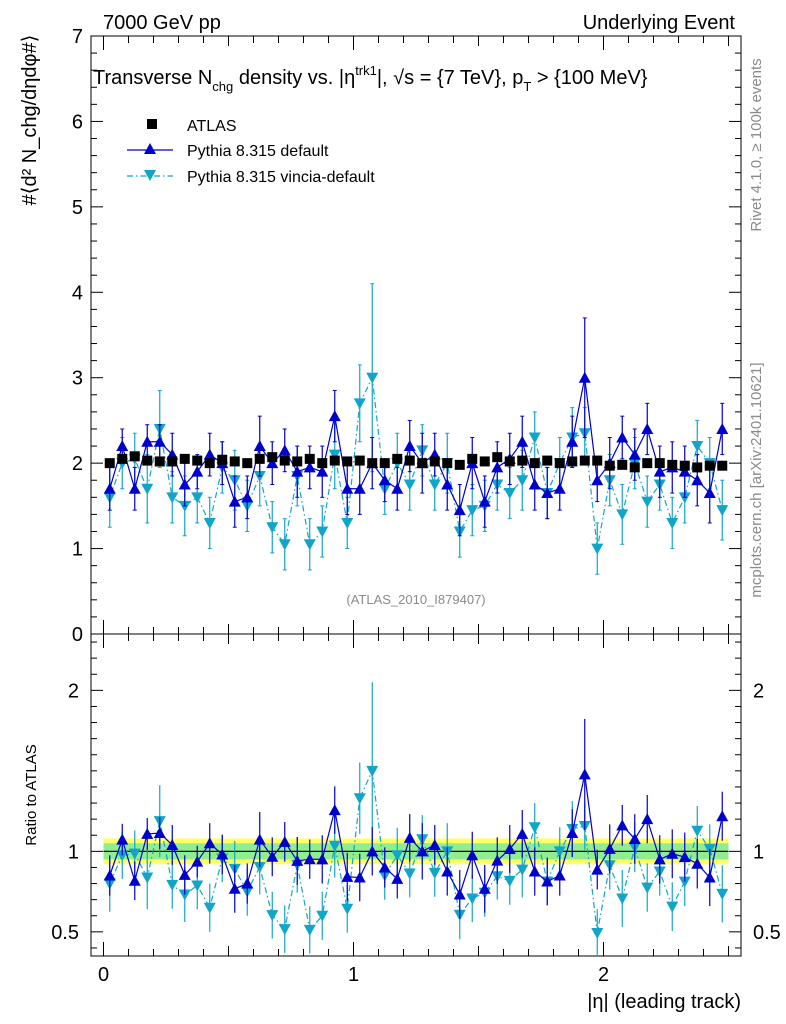 This screenshot has height=1024, width=786. What do you see at coordinates (65, 933) in the screenshot?
I see `ratio-ytick-label: 0.5` at bounding box center [65, 933].